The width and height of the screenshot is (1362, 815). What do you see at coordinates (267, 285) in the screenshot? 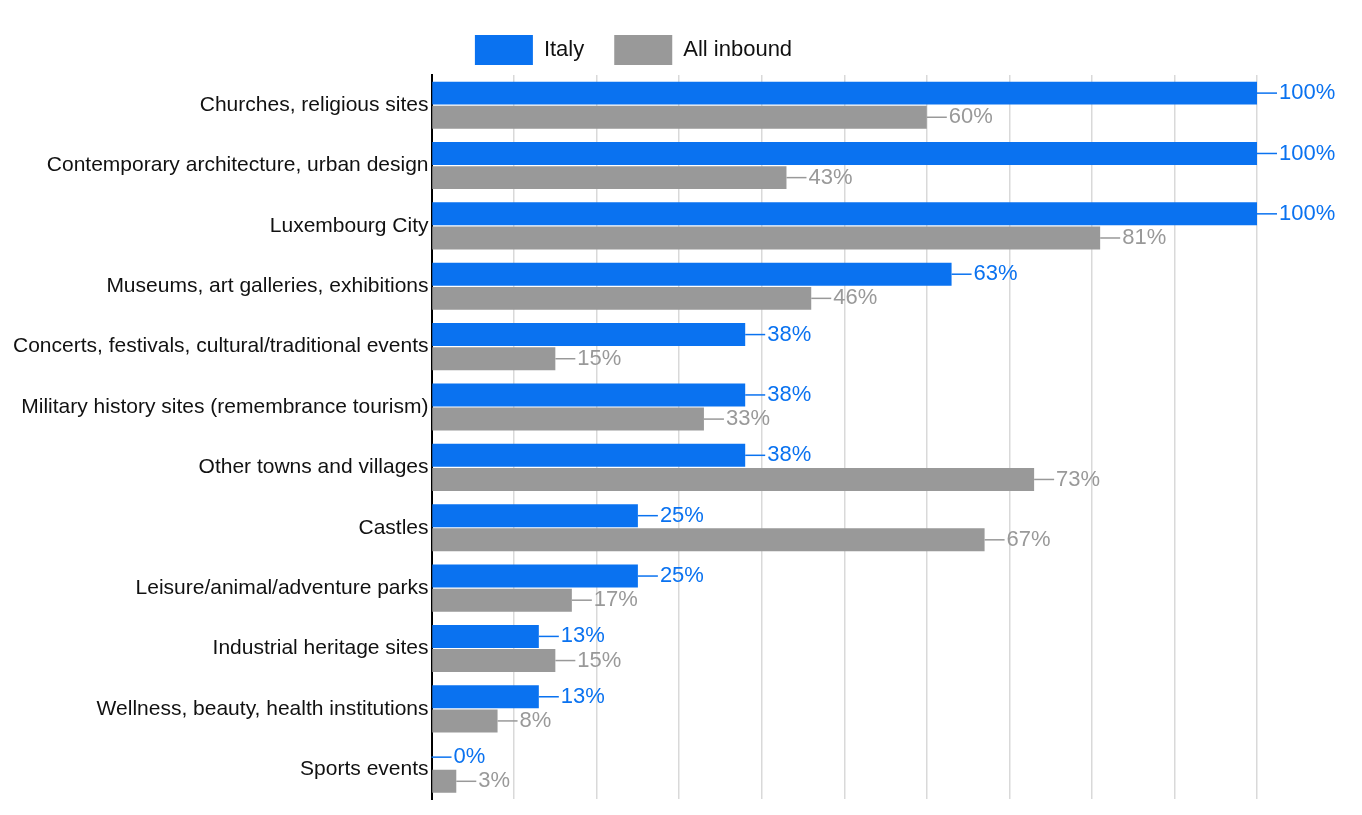
I see `y-tick-label: Museums, art galleries, exhibitions` at bounding box center [267, 285].